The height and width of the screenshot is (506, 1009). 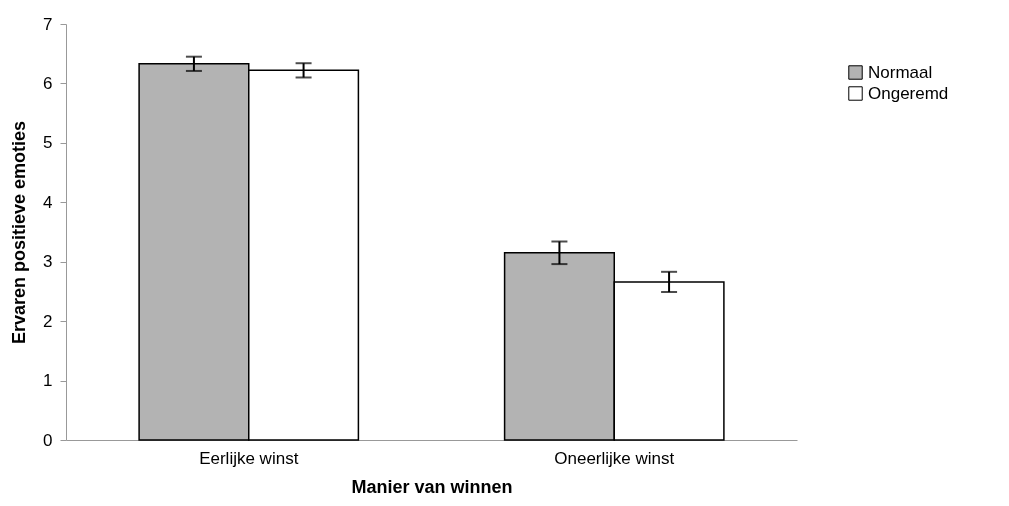 I want to click on y-tick-label: 1, so click(x=48, y=381).